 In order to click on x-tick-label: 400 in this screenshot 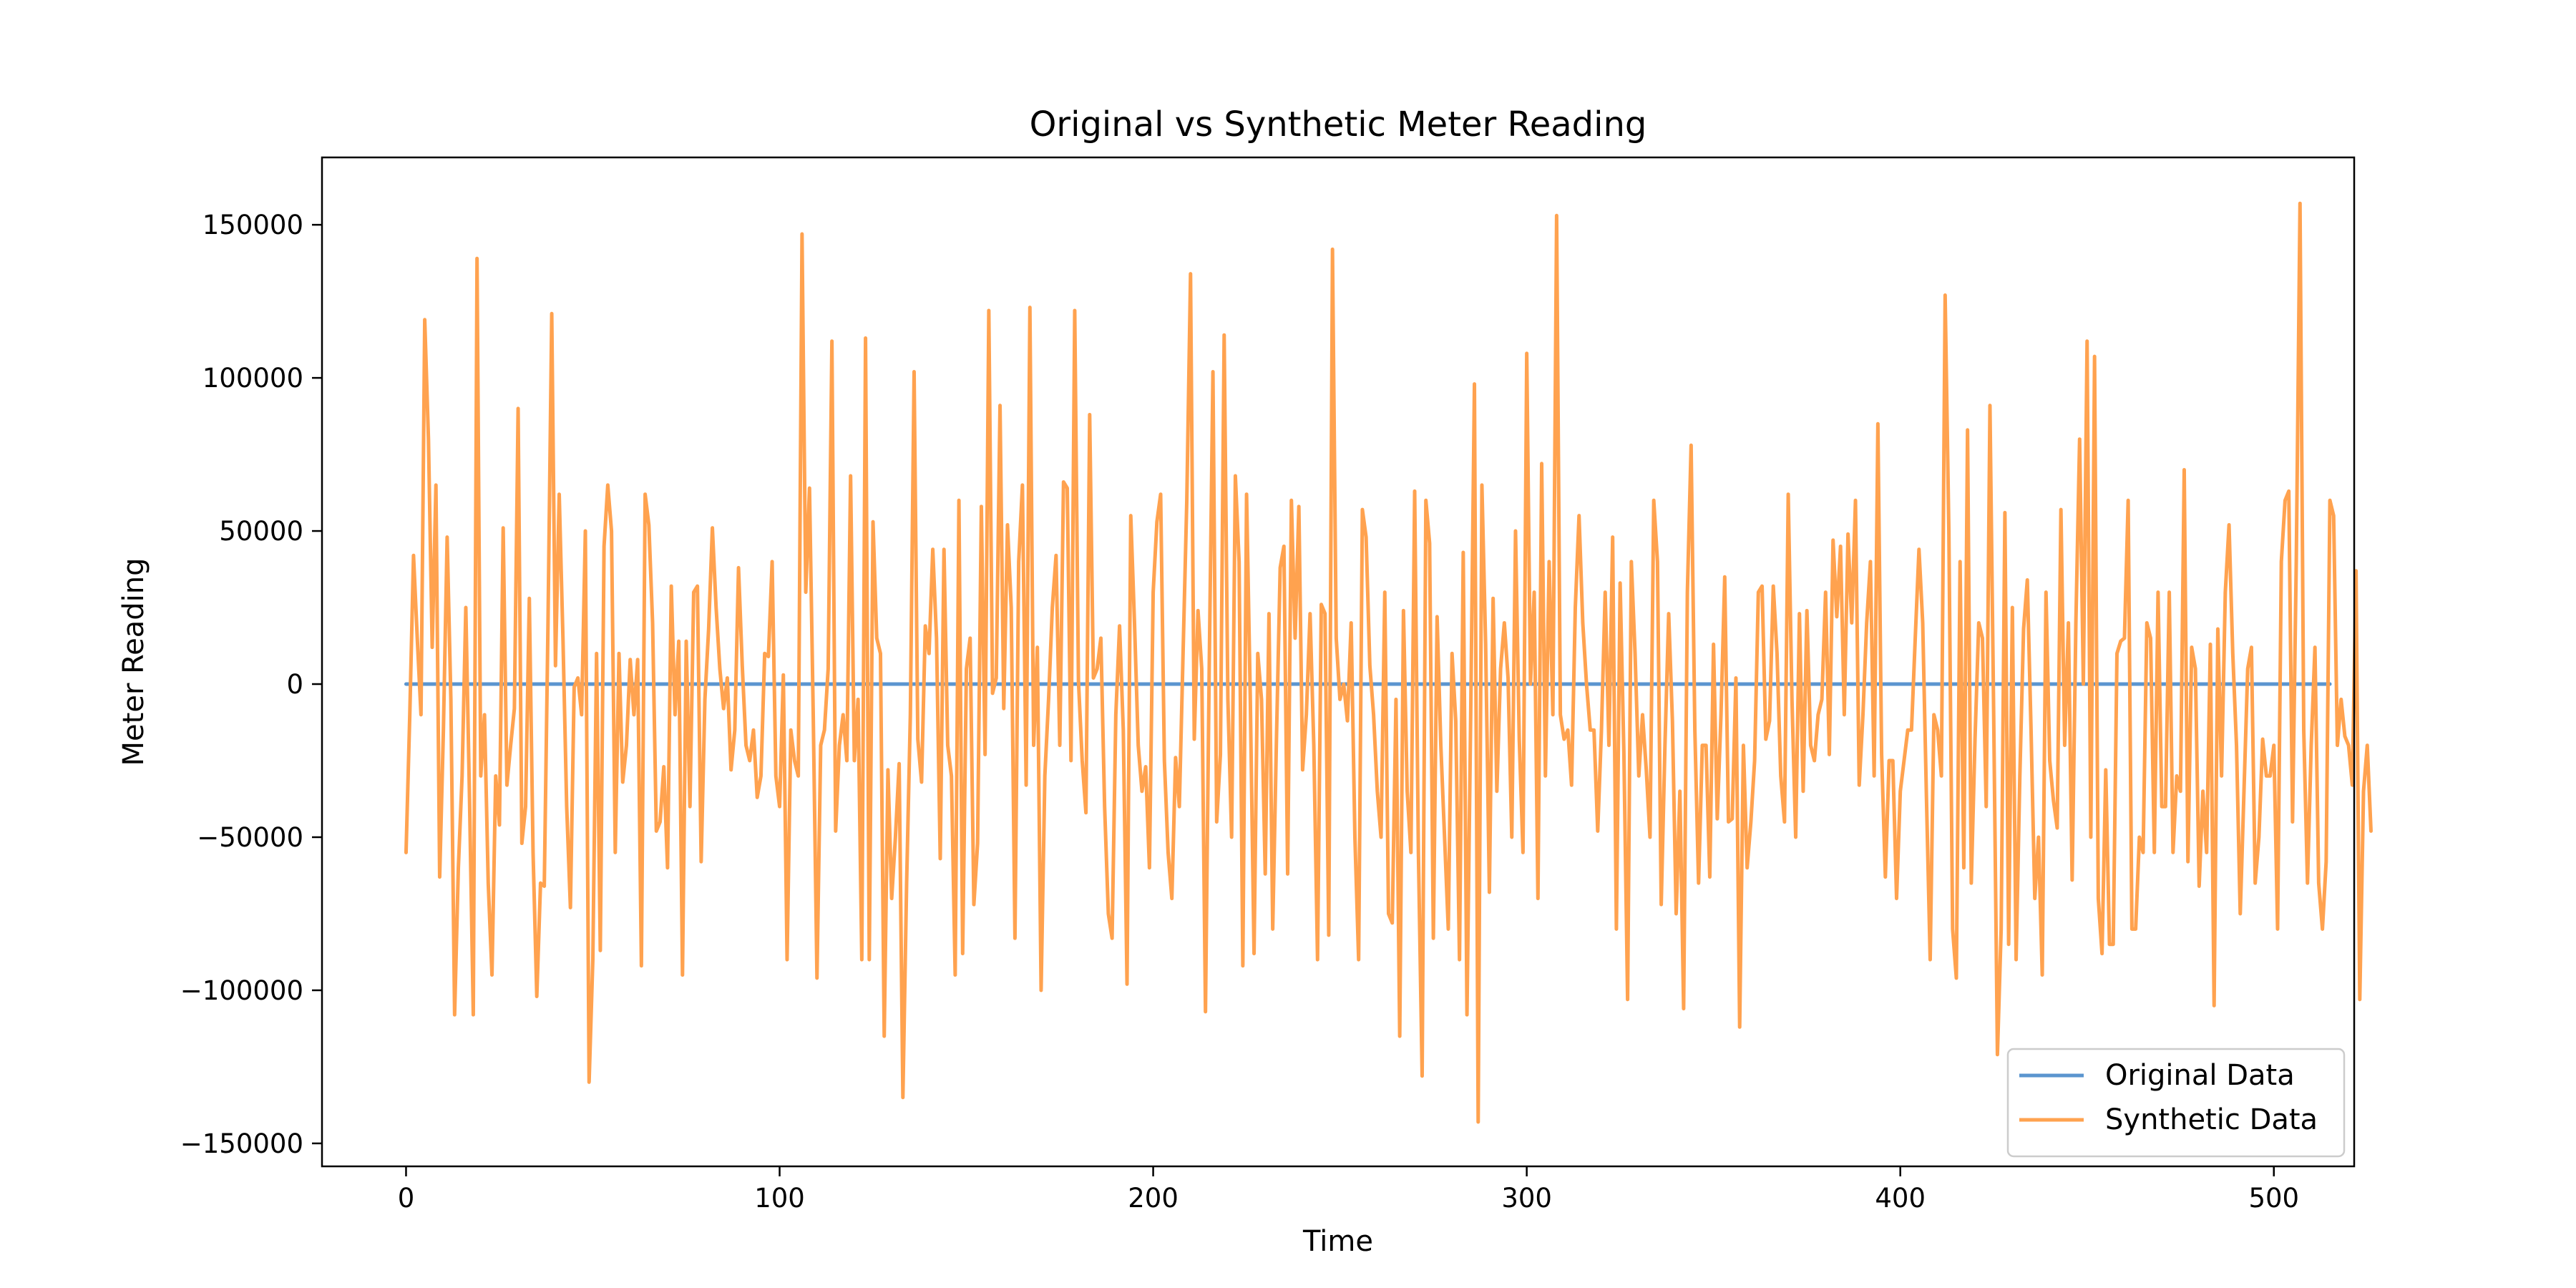, I will do `click(1900, 1198)`.